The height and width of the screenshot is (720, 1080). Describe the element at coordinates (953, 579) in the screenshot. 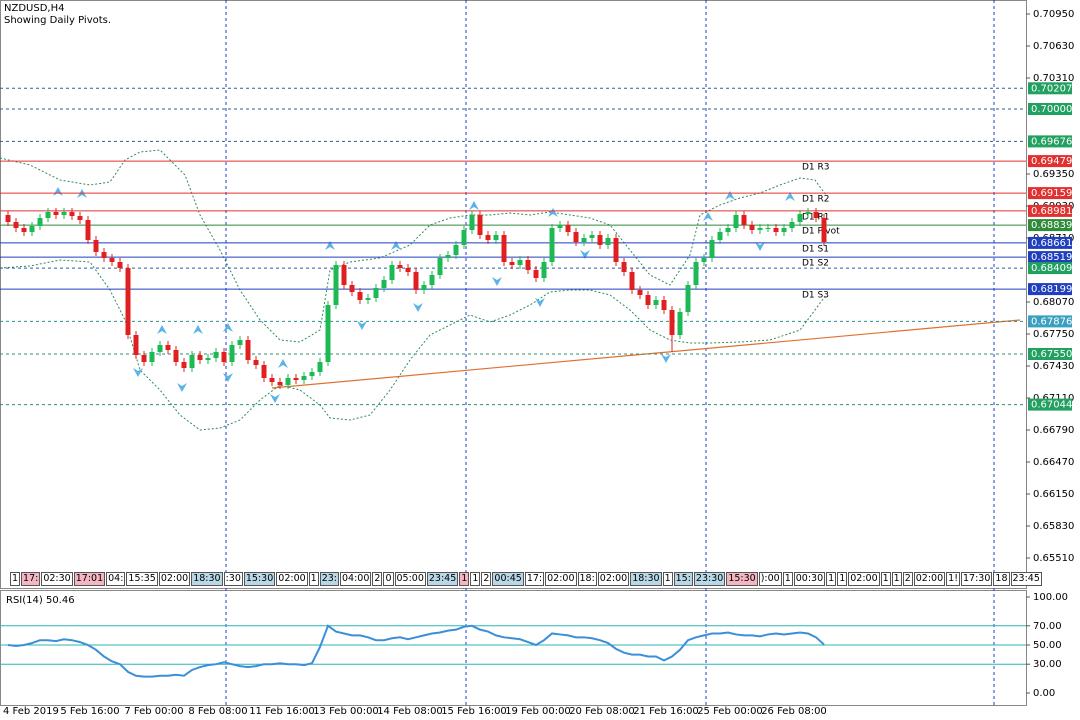

I see `time-marker: 1!` at that location.